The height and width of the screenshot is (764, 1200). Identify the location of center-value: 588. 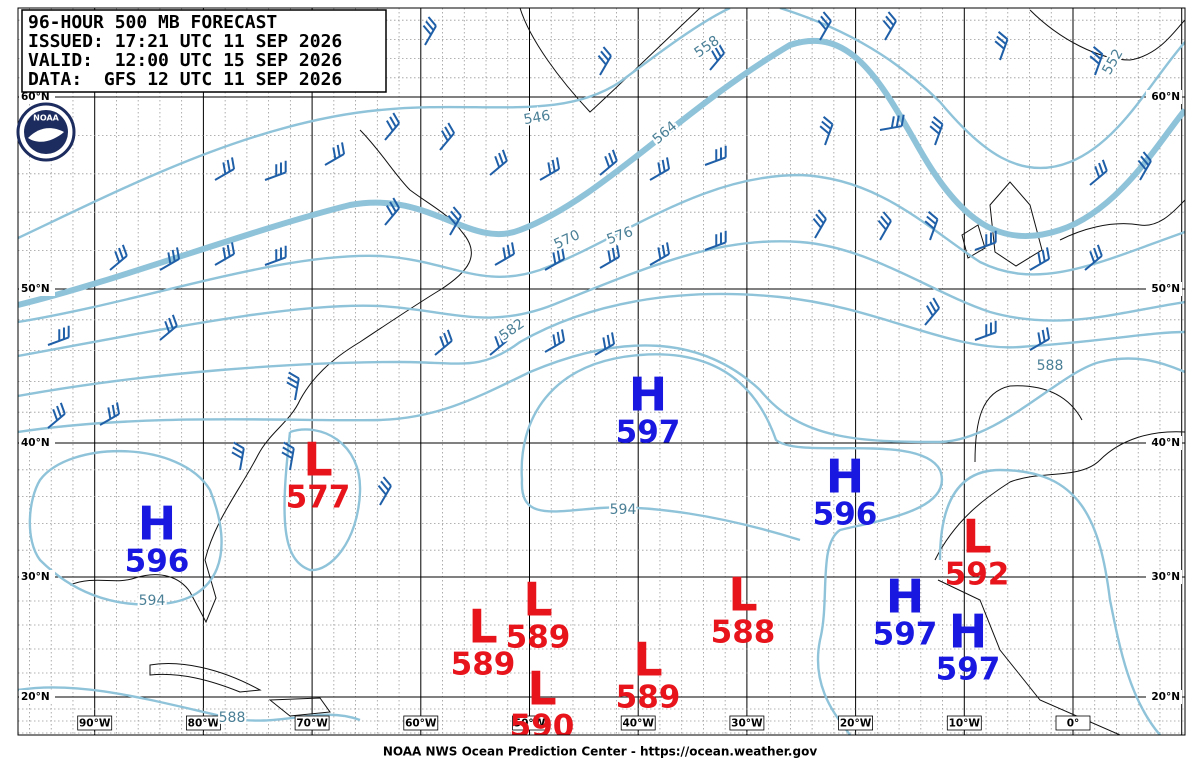
(743, 633).